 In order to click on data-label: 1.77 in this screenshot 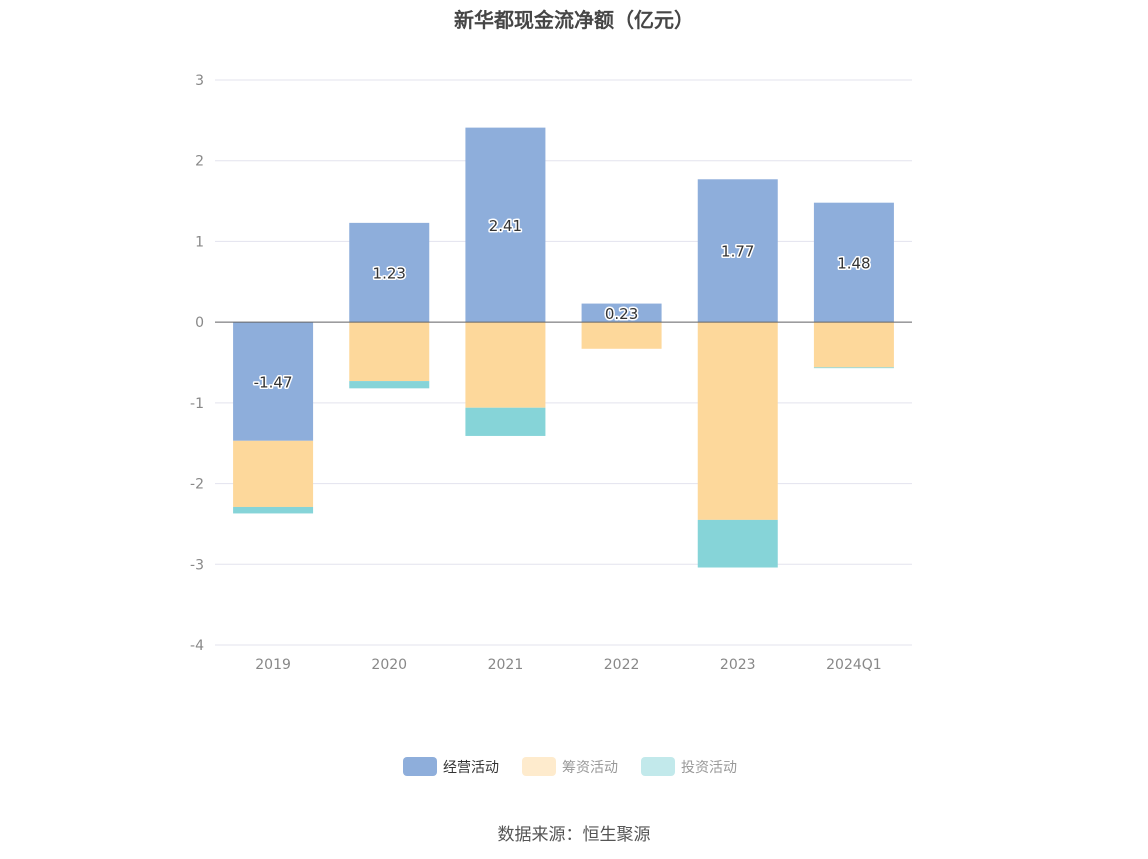, I will do `click(737, 252)`.